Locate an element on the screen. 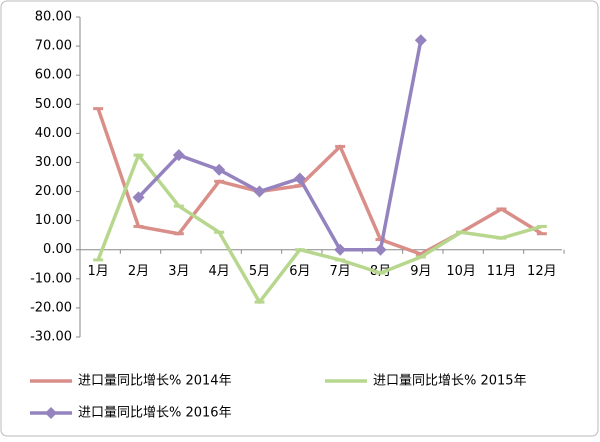 The height and width of the screenshot is (442, 600). x-tick-label: 4月 is located at coordinates (219, 271).